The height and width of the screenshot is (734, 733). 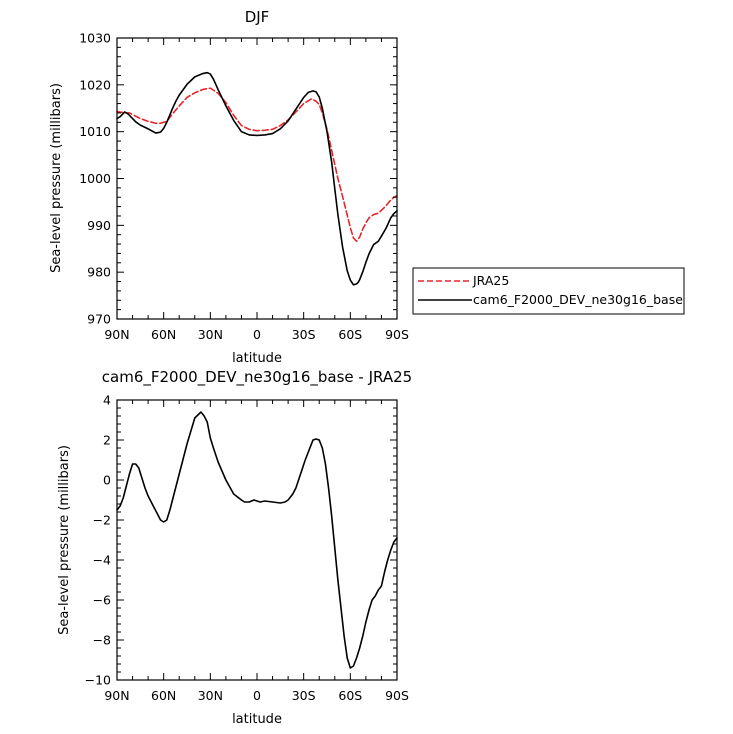 I want to click on series-line-cam6-f2000-dev-ne30g16-base, so click(x=257, y=178).